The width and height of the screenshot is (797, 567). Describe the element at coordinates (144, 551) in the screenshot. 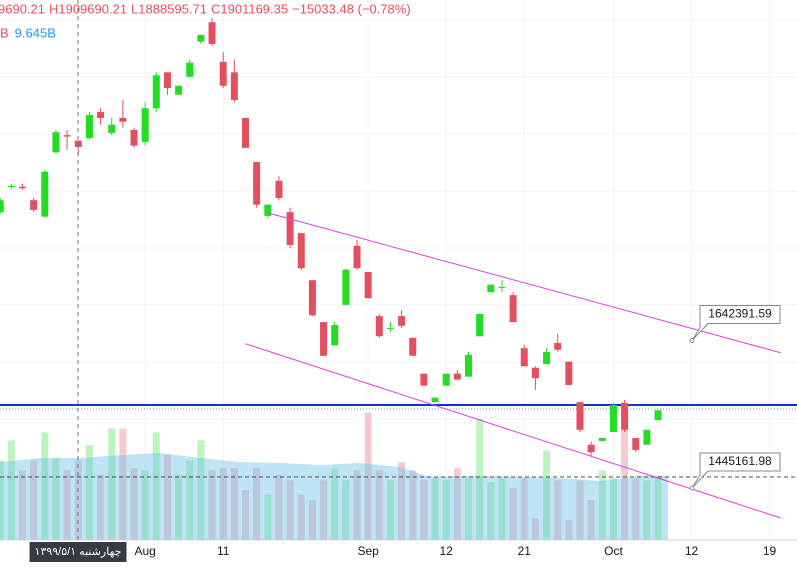

I see `x-tick-label: Aug` at that location.